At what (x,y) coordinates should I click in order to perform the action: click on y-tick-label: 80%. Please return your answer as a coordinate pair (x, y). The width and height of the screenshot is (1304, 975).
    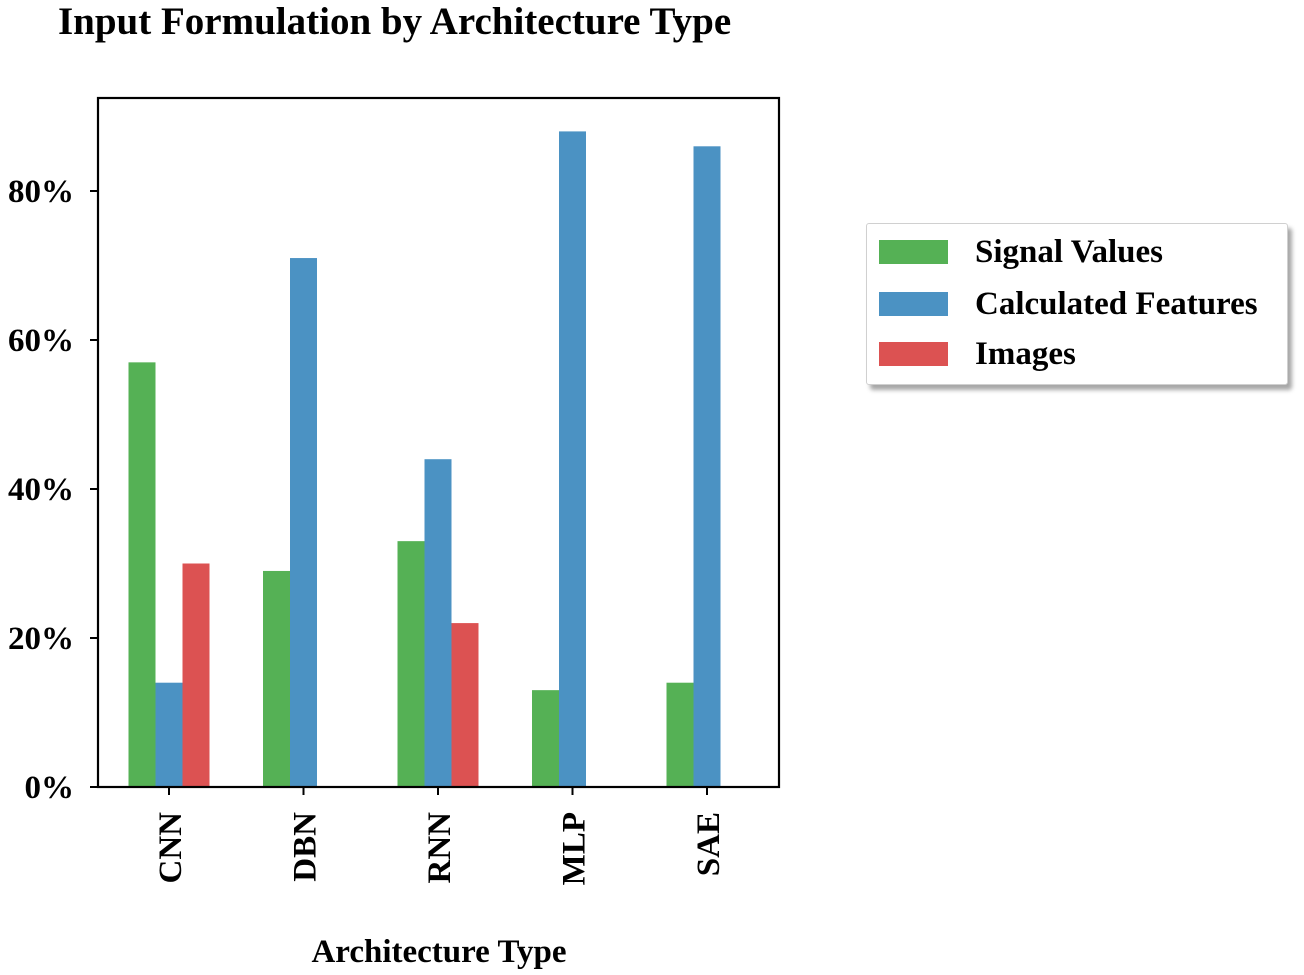
    Looking at the image, I should click on (41, 192).